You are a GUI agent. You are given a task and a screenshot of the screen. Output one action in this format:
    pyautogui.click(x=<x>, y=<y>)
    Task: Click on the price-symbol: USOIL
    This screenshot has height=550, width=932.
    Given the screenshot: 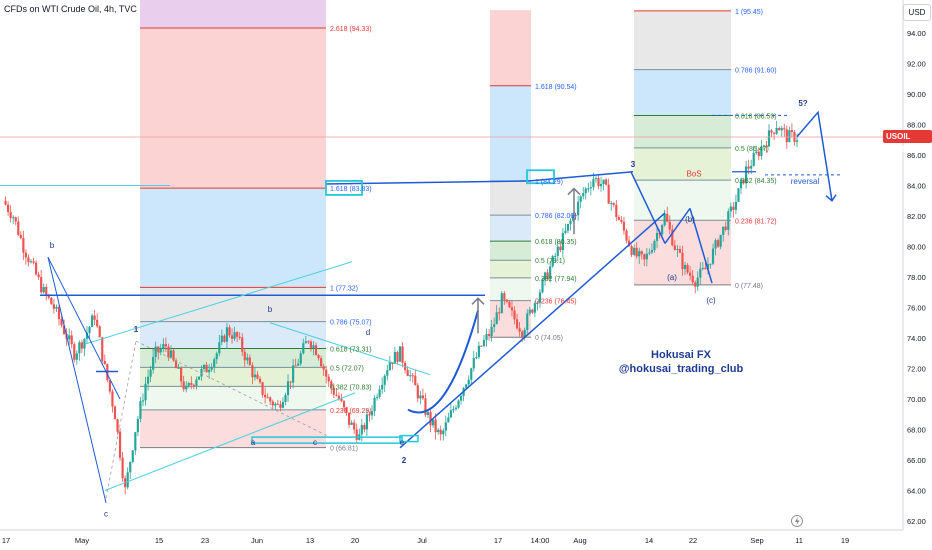 What is the action you would take?
    pyautogui.click(x=898, y=136)
    